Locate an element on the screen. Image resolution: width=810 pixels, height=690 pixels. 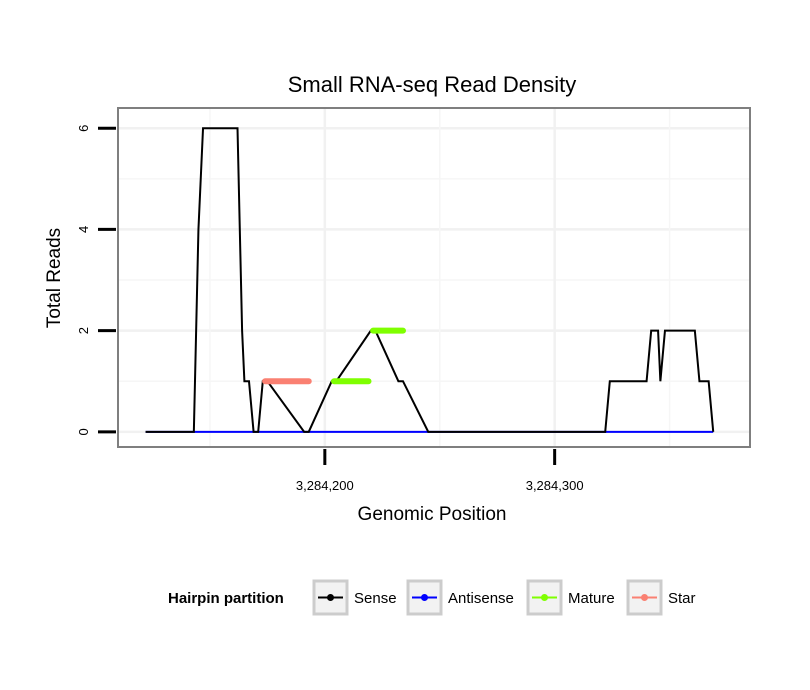
x-tick-label: 3,284,300 is located at coordinates (555, 485).